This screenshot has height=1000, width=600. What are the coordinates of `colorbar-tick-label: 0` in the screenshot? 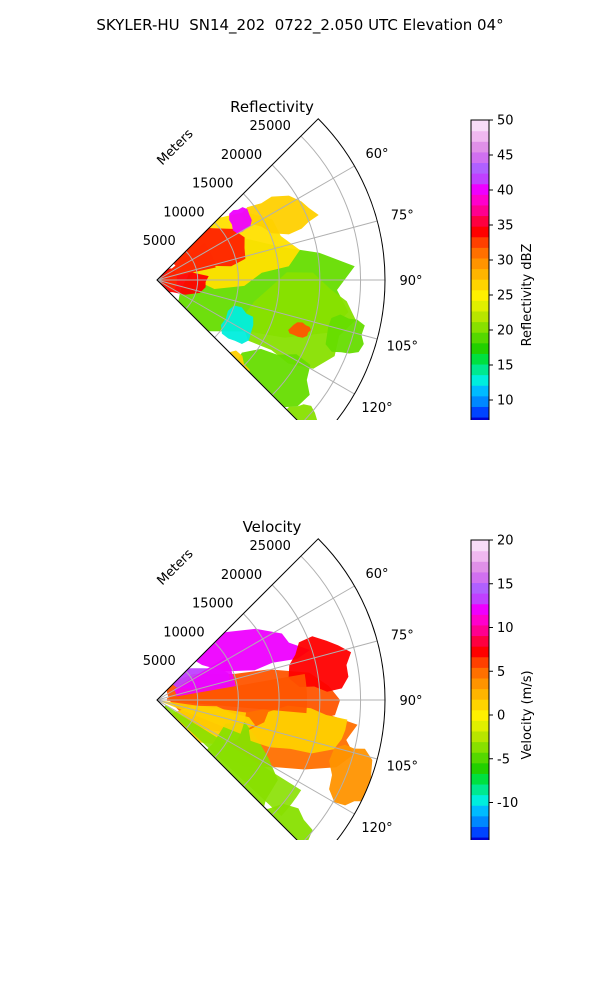 It's located at (501, 716).